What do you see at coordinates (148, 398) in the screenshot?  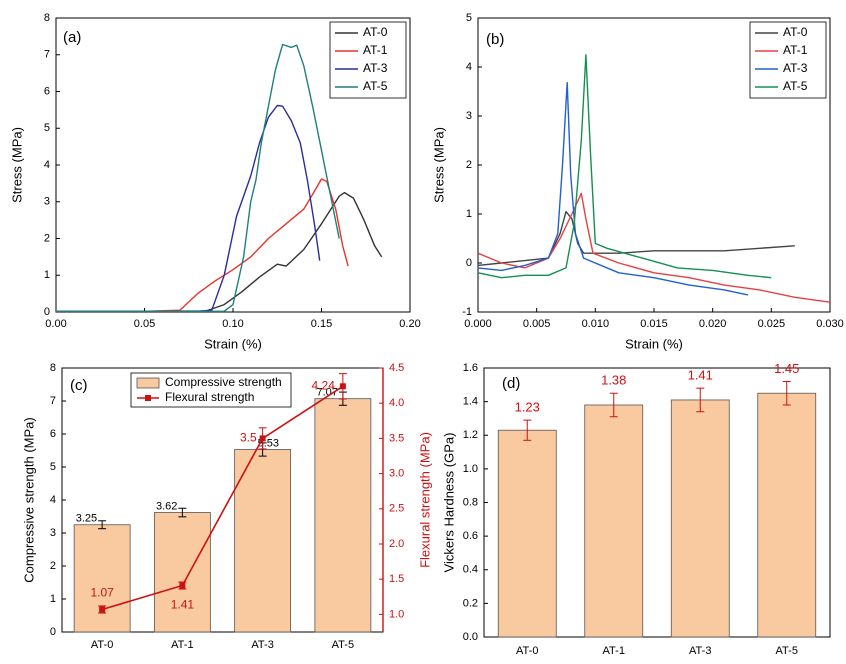 I see `legend-swatch-marker` at bounding box center [148, 398].